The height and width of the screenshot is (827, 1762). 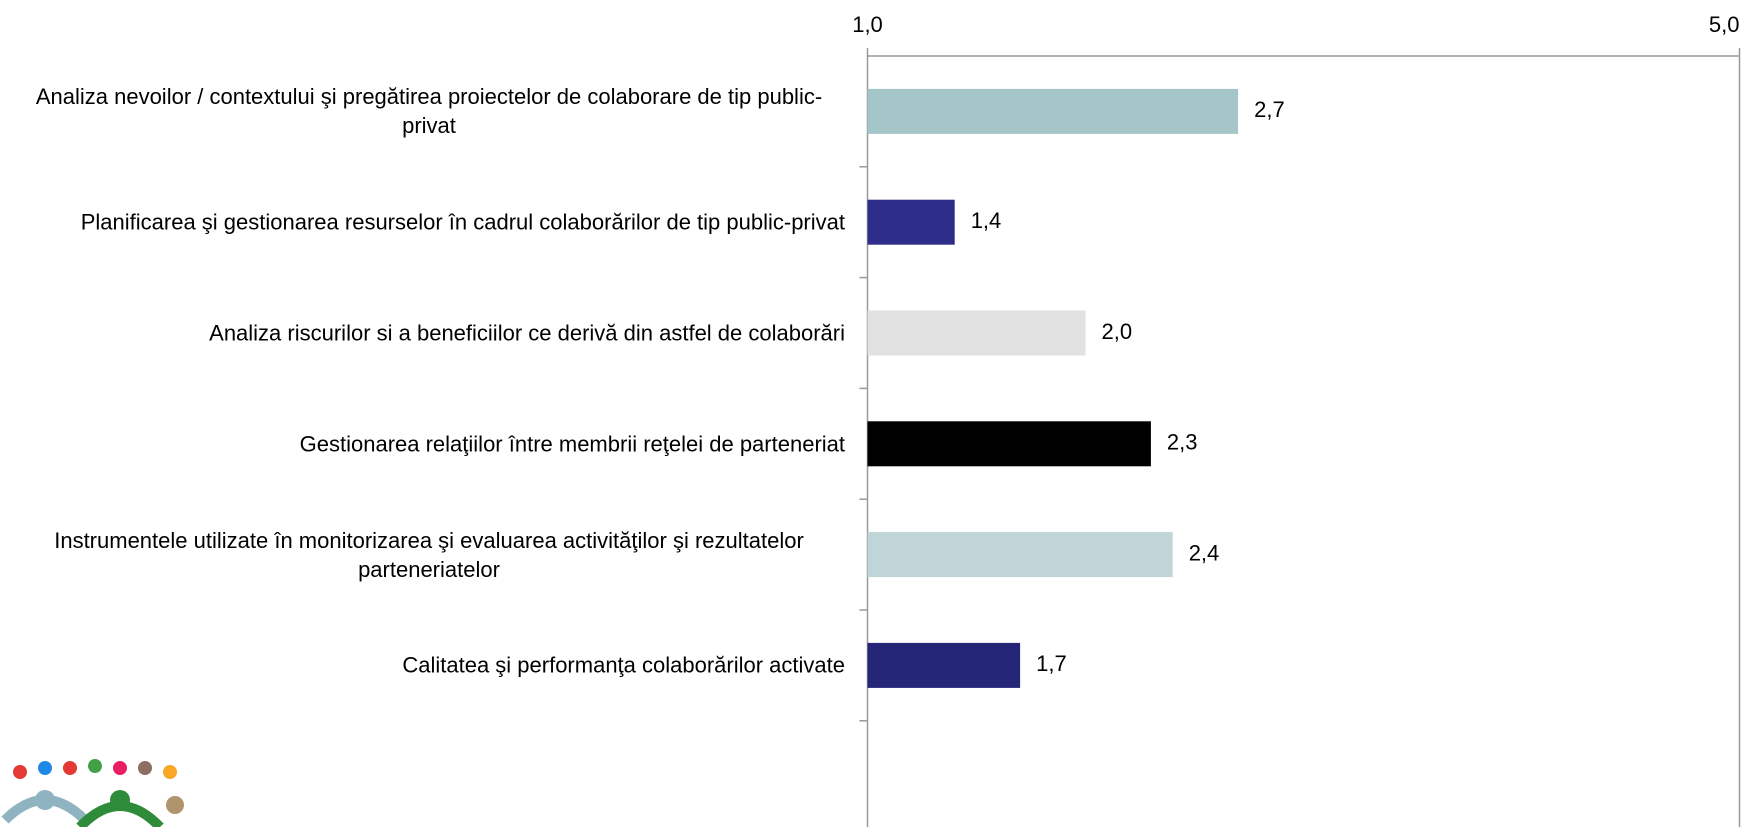 I want to click on value-label: 2,7, so click(x=1269, y=109).